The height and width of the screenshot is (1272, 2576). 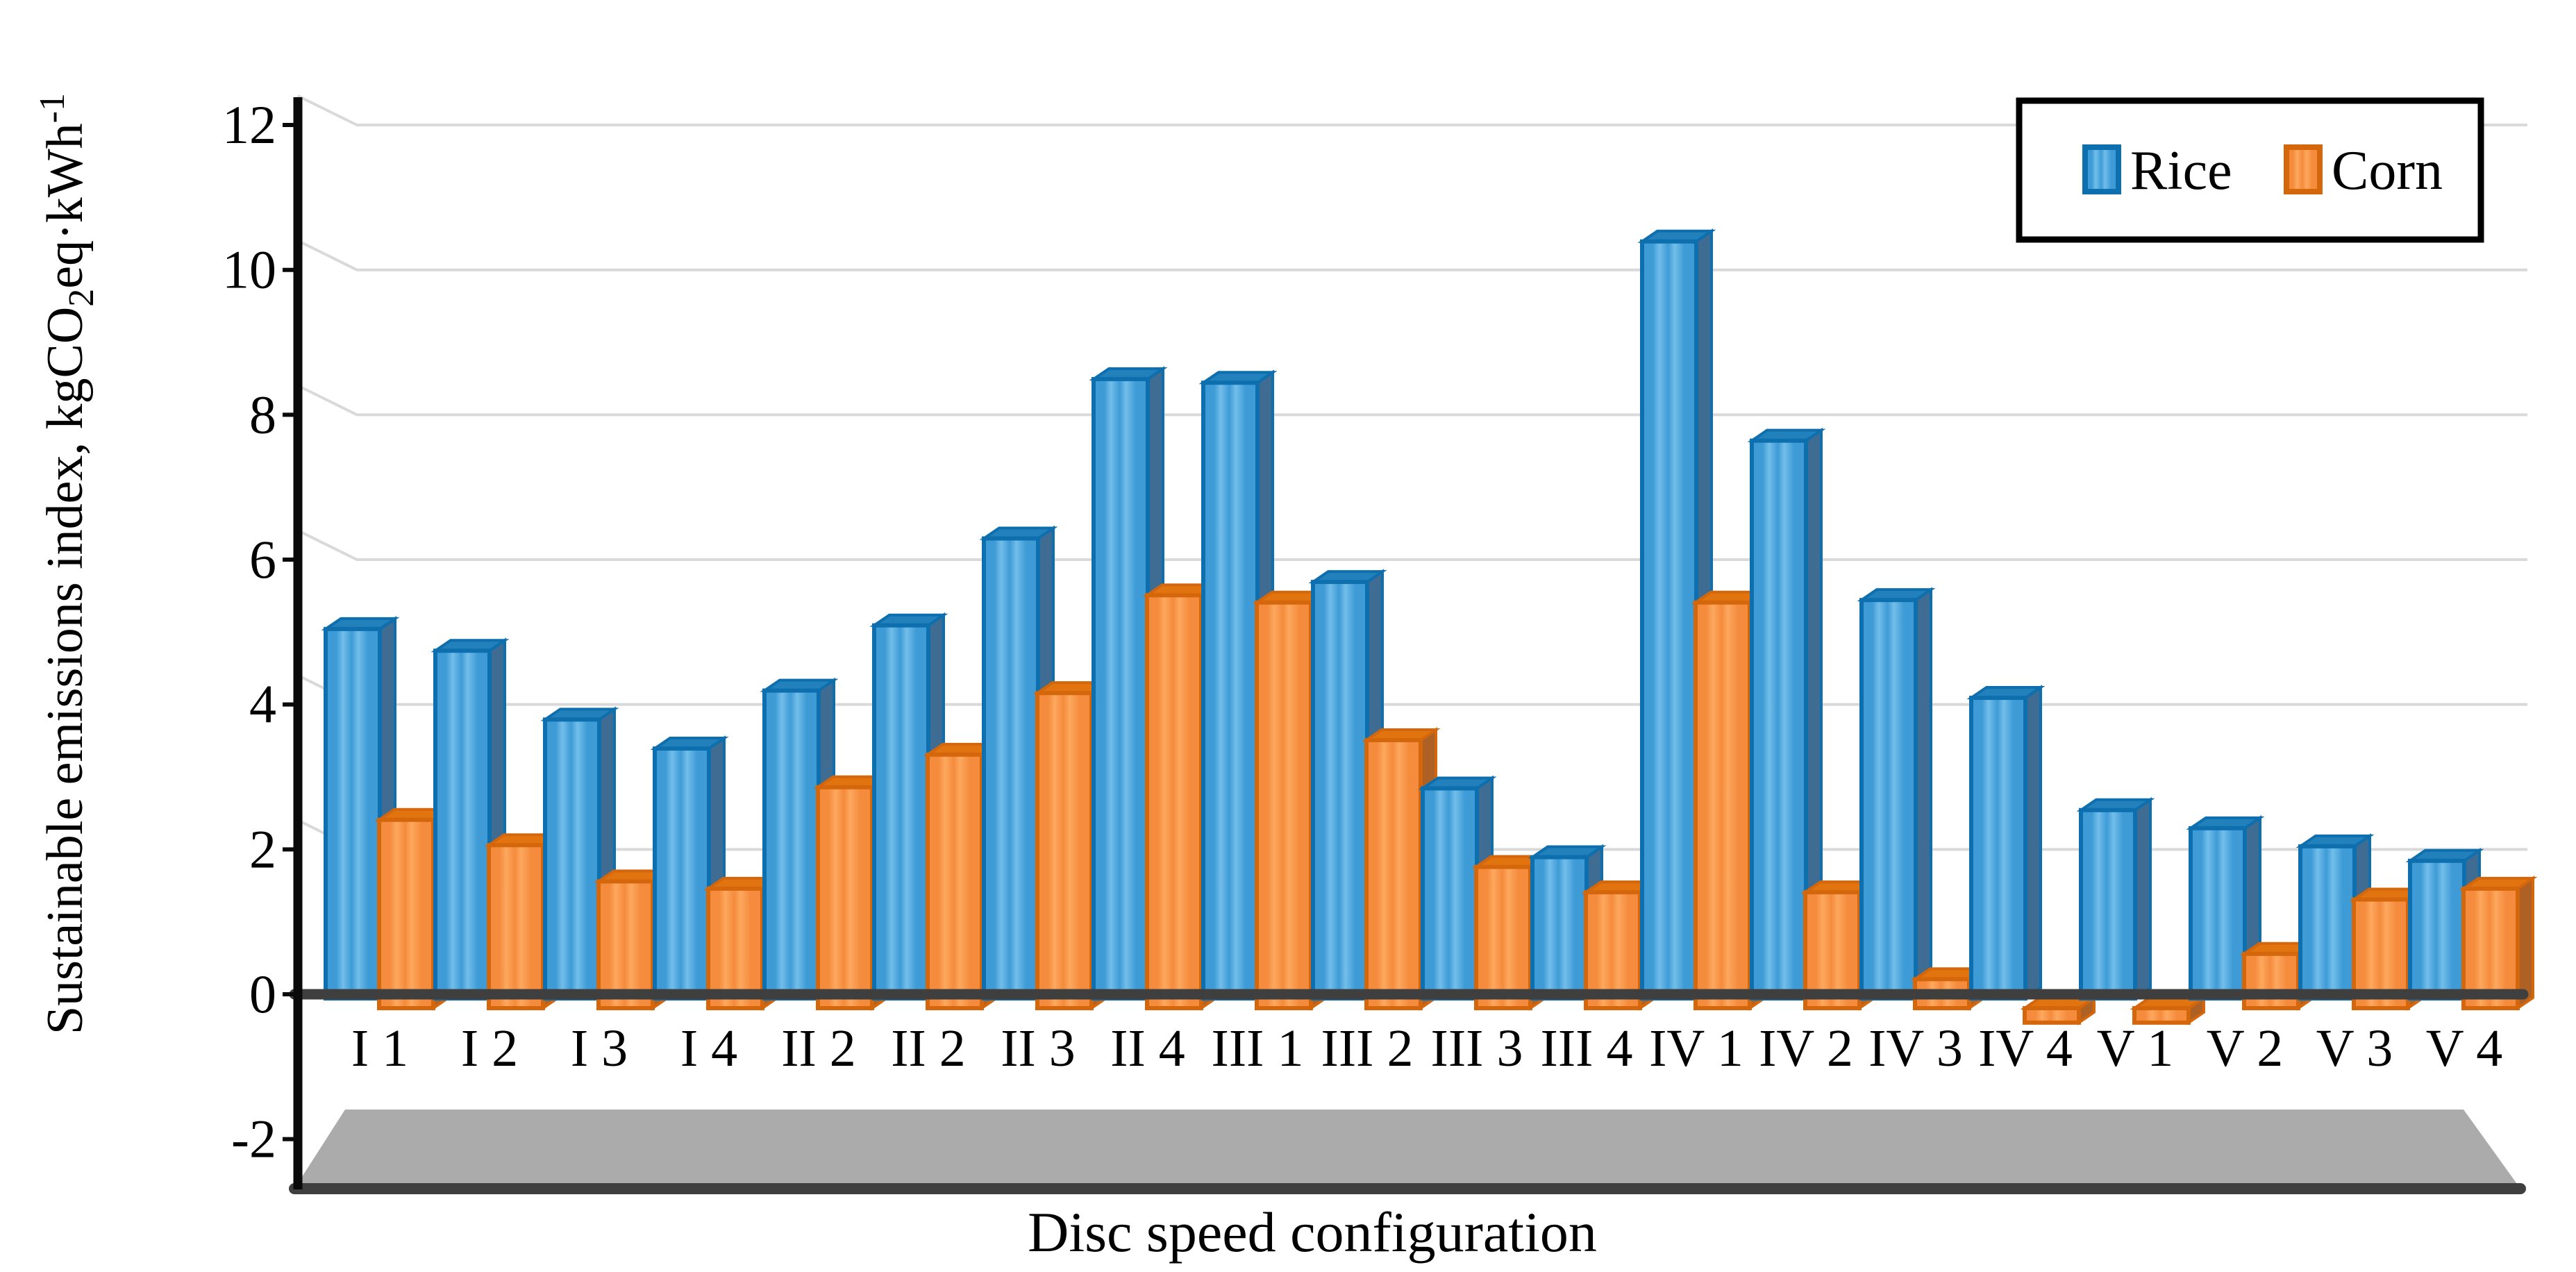 I want to click on x-category-label: V 3, so click(x=2354, y=1048).